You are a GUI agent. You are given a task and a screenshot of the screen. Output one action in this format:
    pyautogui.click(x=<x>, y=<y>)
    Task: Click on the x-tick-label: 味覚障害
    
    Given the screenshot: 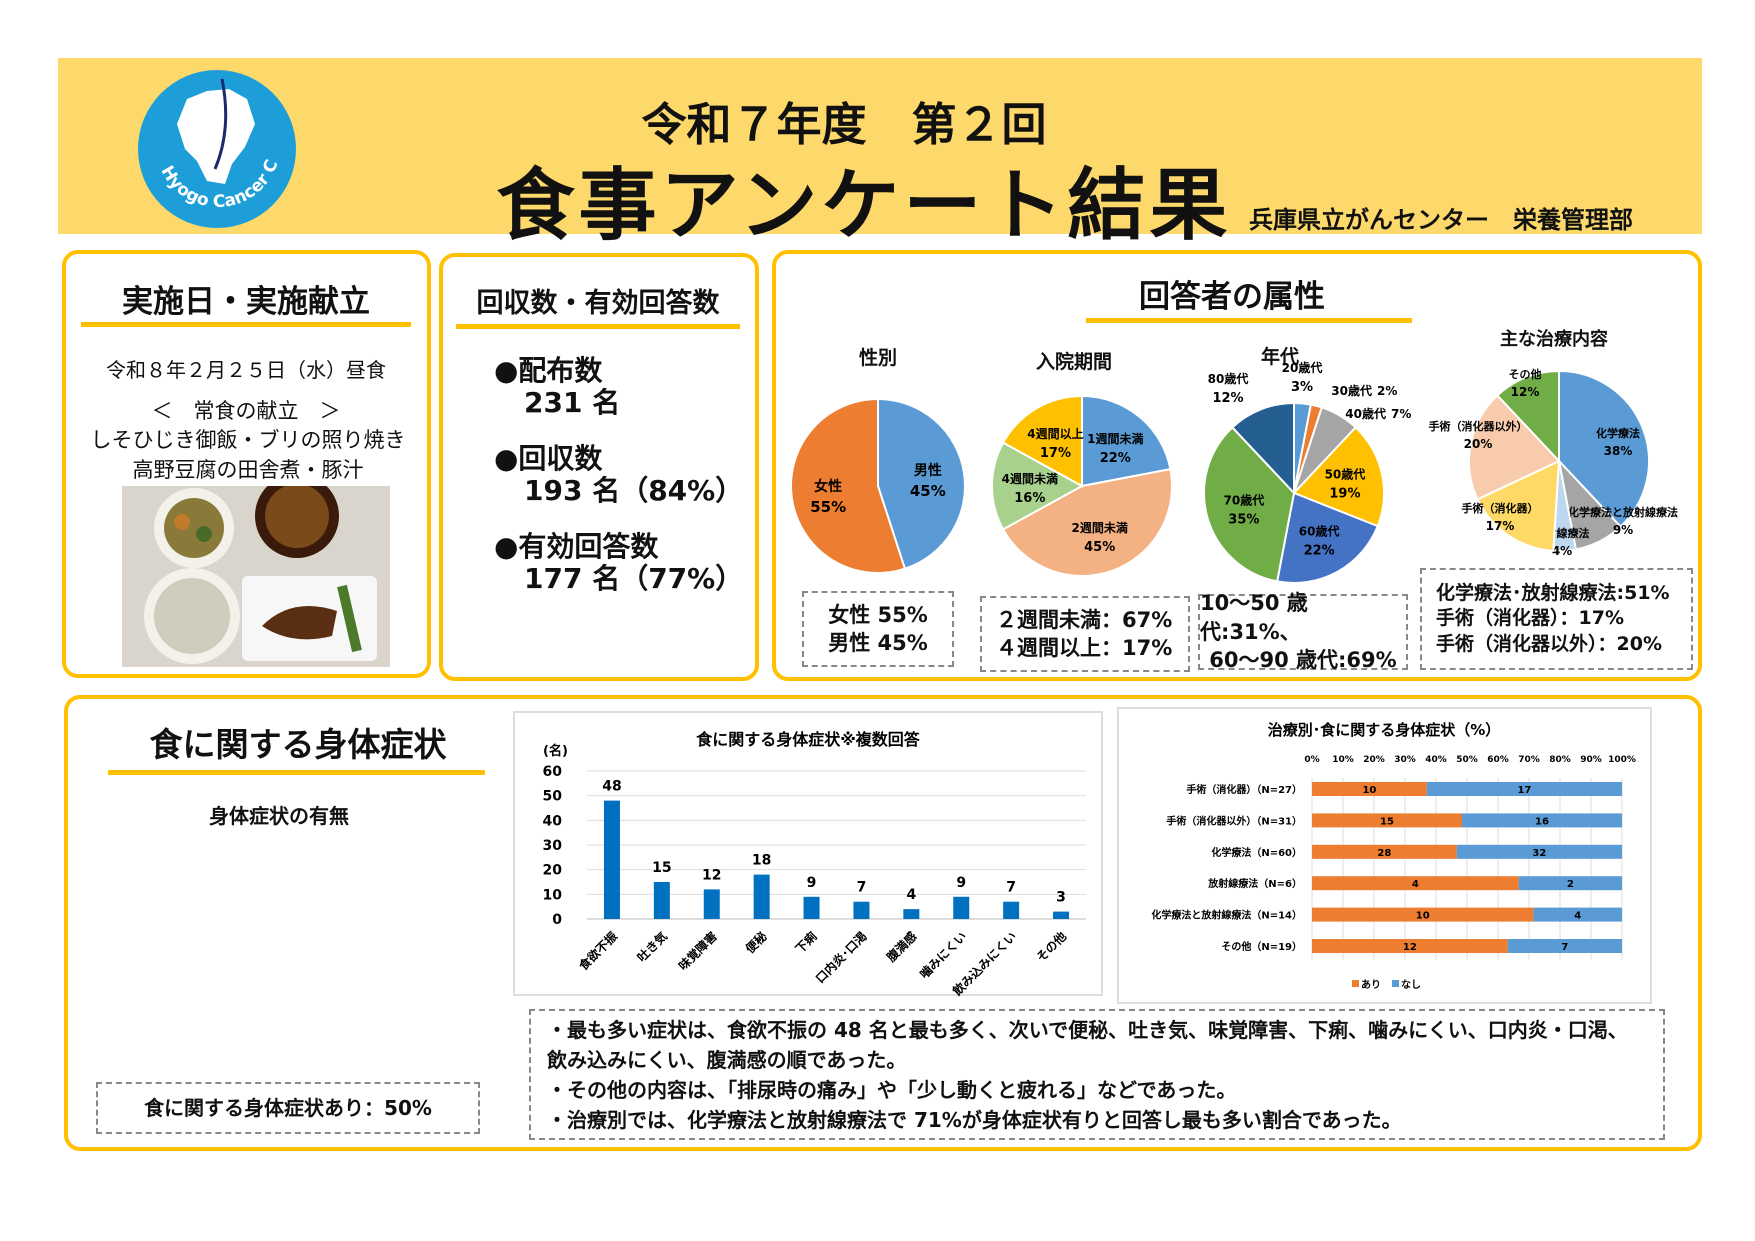 What is the action you would take?
    pyautogui.click(x=697, y=951)
    